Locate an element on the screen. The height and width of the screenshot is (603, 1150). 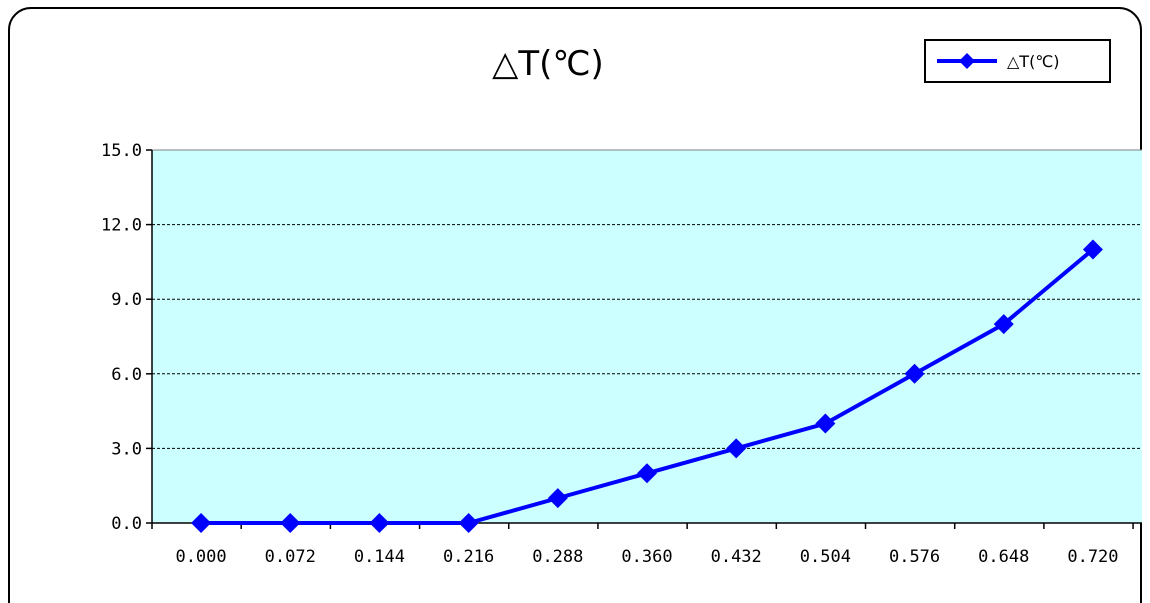
x-tick-label: 0.648 is located at coordinates (1003, 557).